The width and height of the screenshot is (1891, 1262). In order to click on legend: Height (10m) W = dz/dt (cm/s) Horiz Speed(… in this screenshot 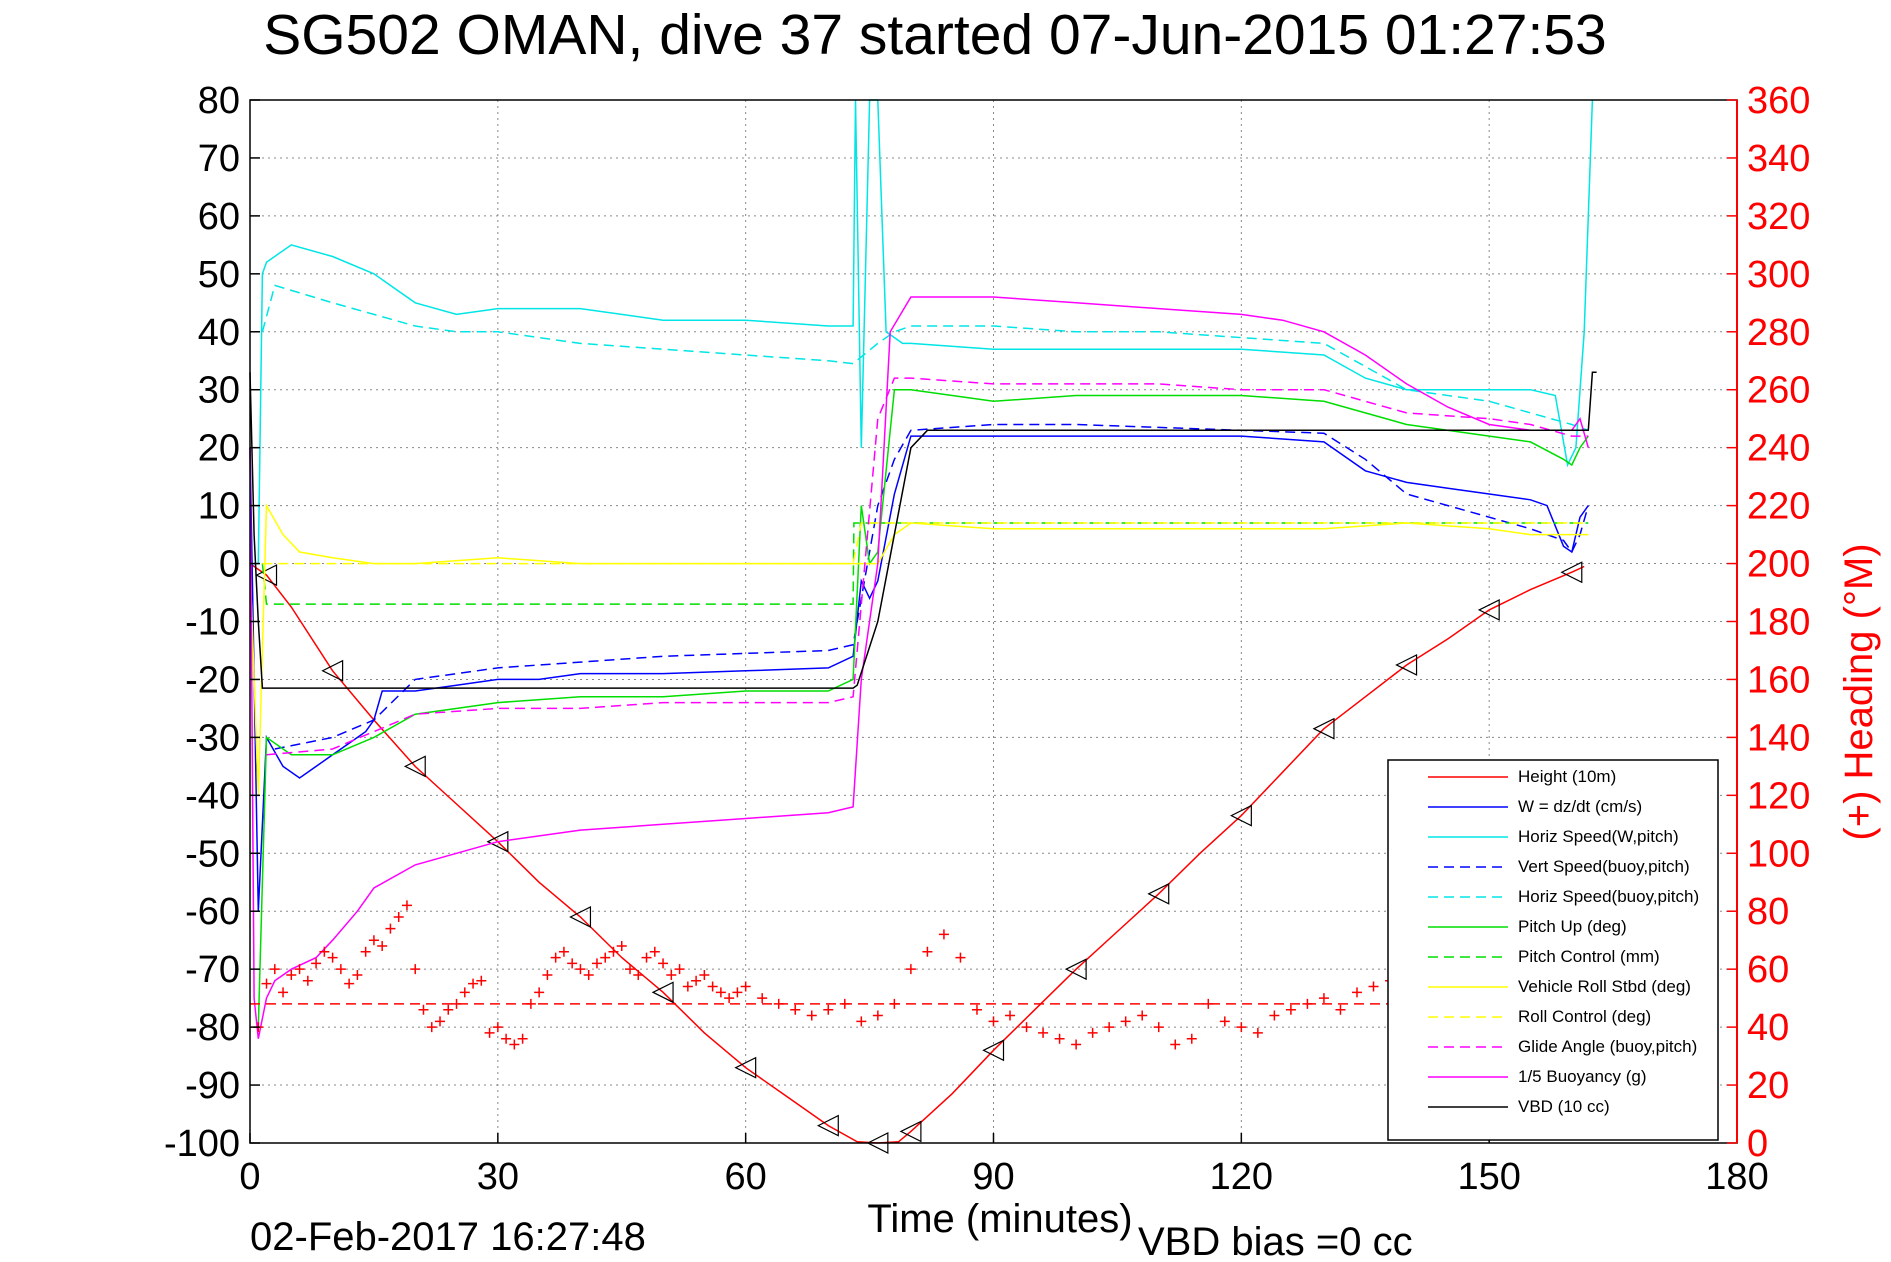, I will do `click(1553, 950)`.